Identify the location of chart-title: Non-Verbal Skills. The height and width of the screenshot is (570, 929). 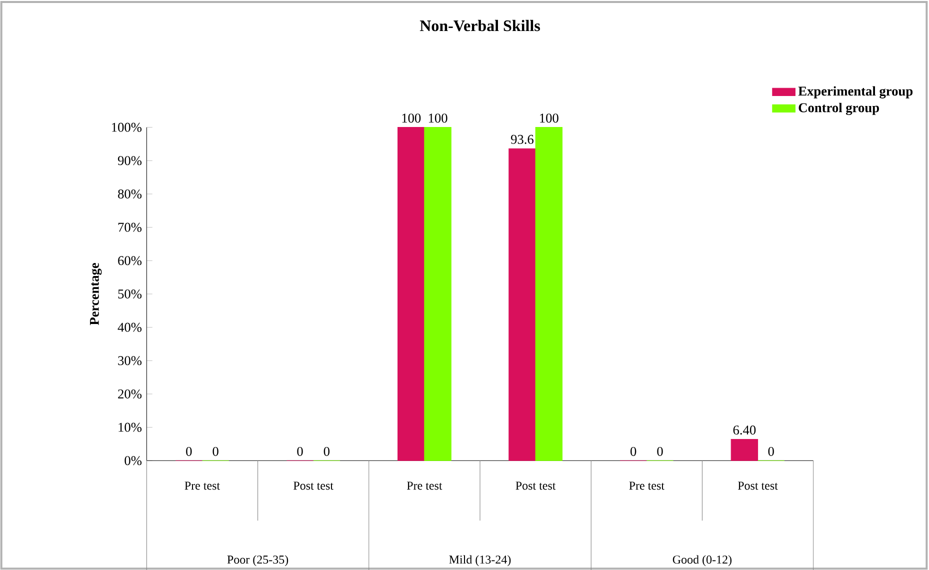
(480, 26).